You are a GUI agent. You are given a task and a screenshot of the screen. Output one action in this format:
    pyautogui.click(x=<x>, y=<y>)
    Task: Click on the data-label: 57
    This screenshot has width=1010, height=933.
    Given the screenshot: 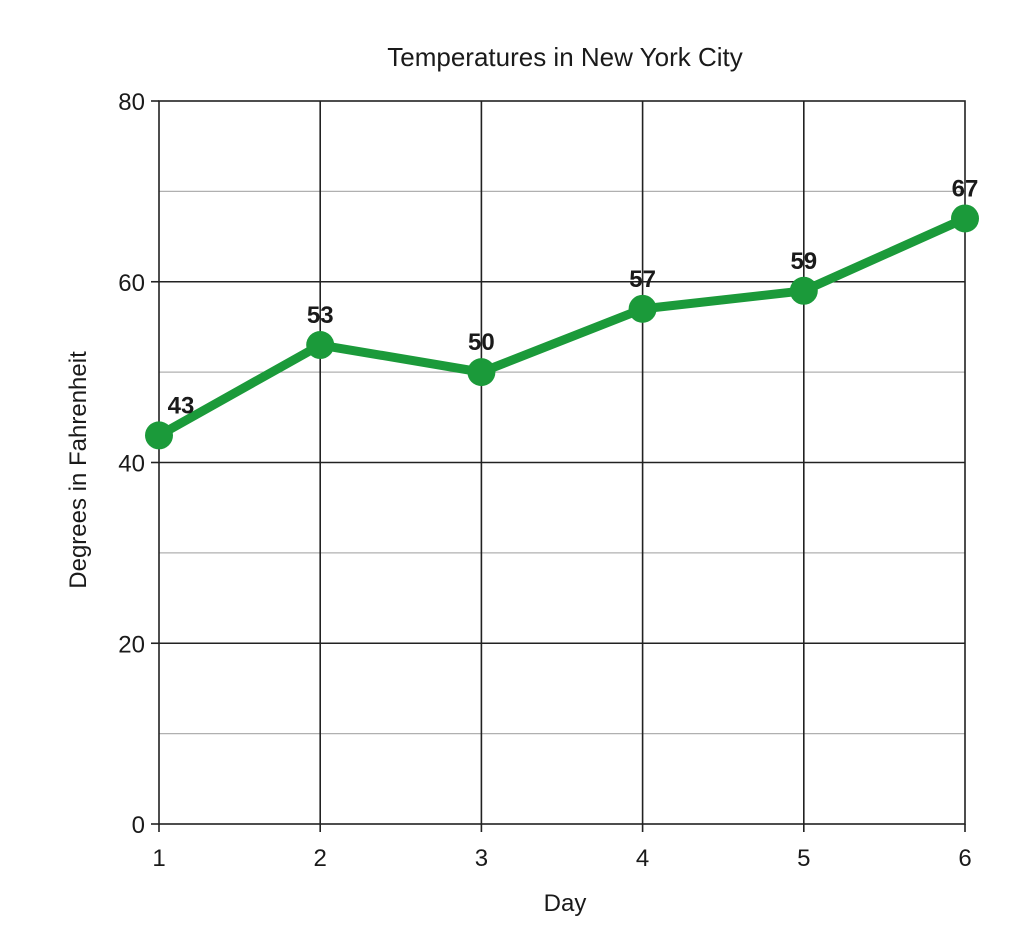 What is the action you would take?
    pyautogui.click(x=642, y=279)
    